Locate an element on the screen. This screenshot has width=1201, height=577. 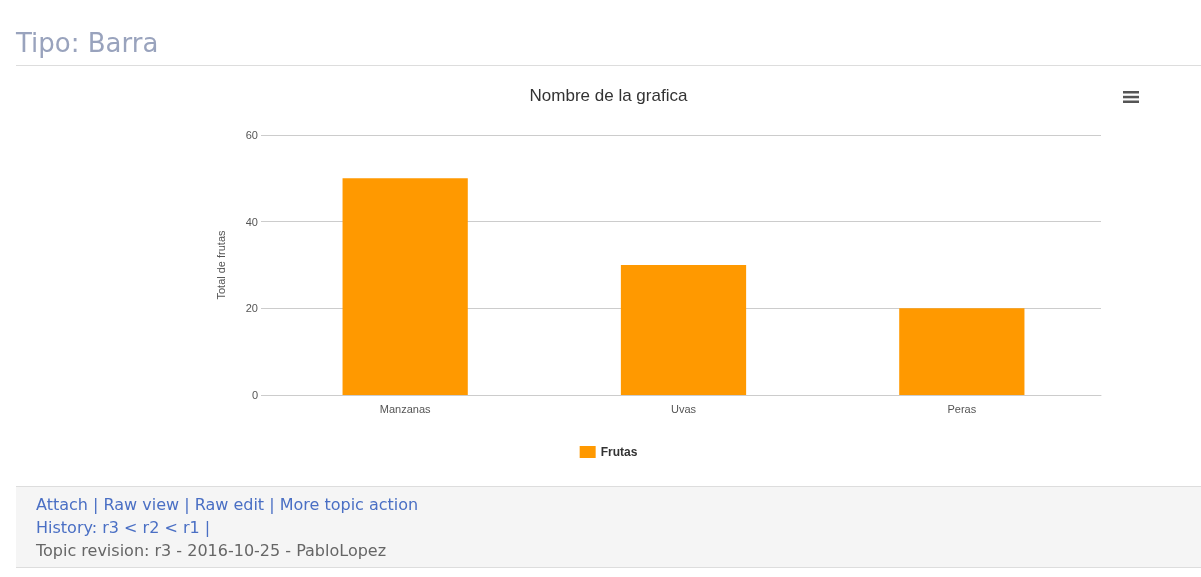
y-tick-label: 20 is located at coordinates (251, 308).